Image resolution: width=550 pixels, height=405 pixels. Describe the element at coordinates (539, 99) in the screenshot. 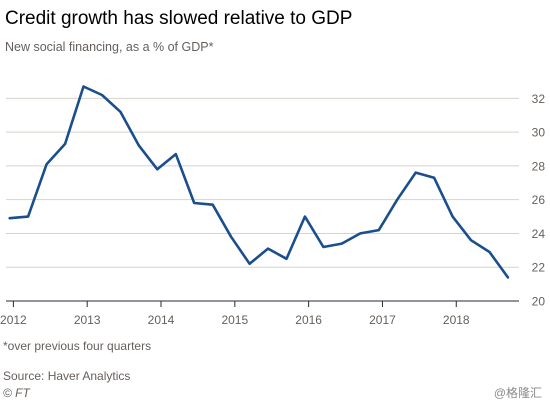

I see `y-tick-label: 32` at that location.